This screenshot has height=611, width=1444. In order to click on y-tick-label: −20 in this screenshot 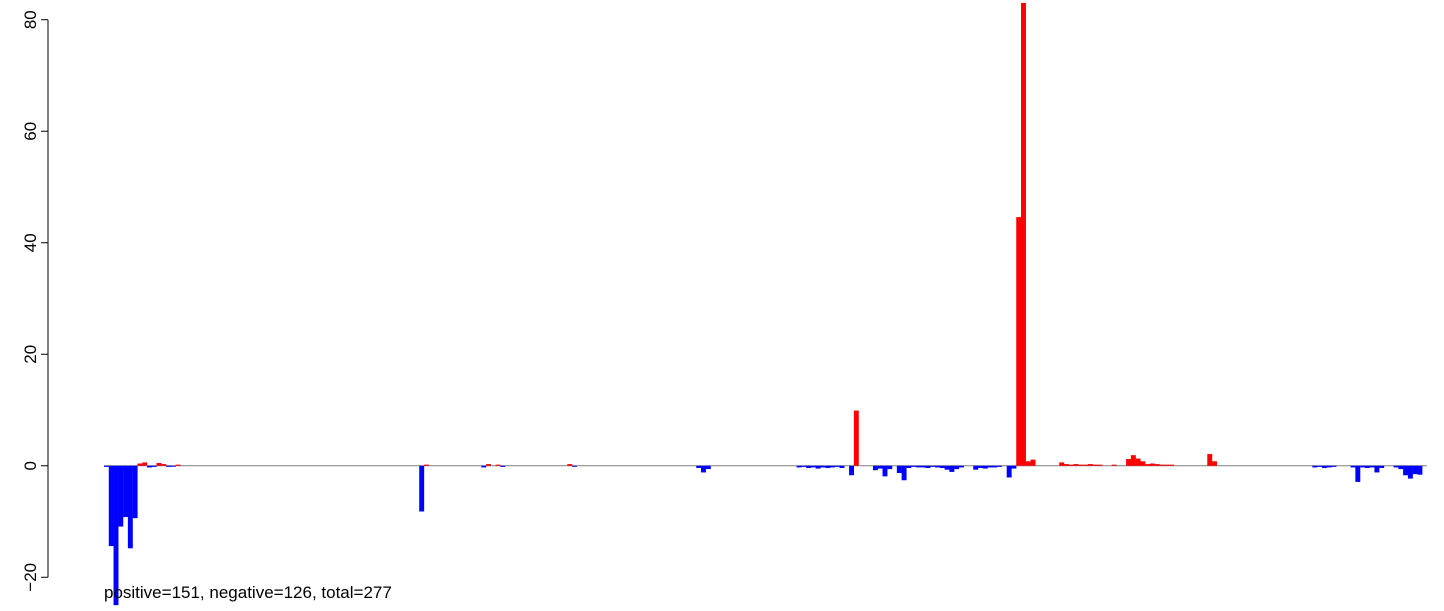, I will do `click(30, 577)`.